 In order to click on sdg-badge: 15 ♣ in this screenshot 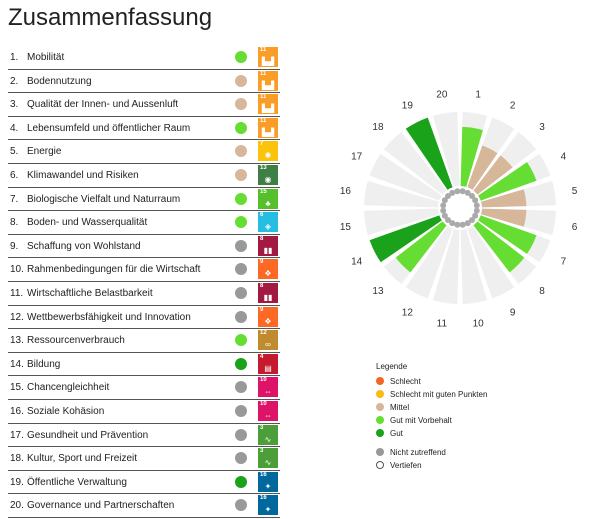, I will do `click(268, 198)`.